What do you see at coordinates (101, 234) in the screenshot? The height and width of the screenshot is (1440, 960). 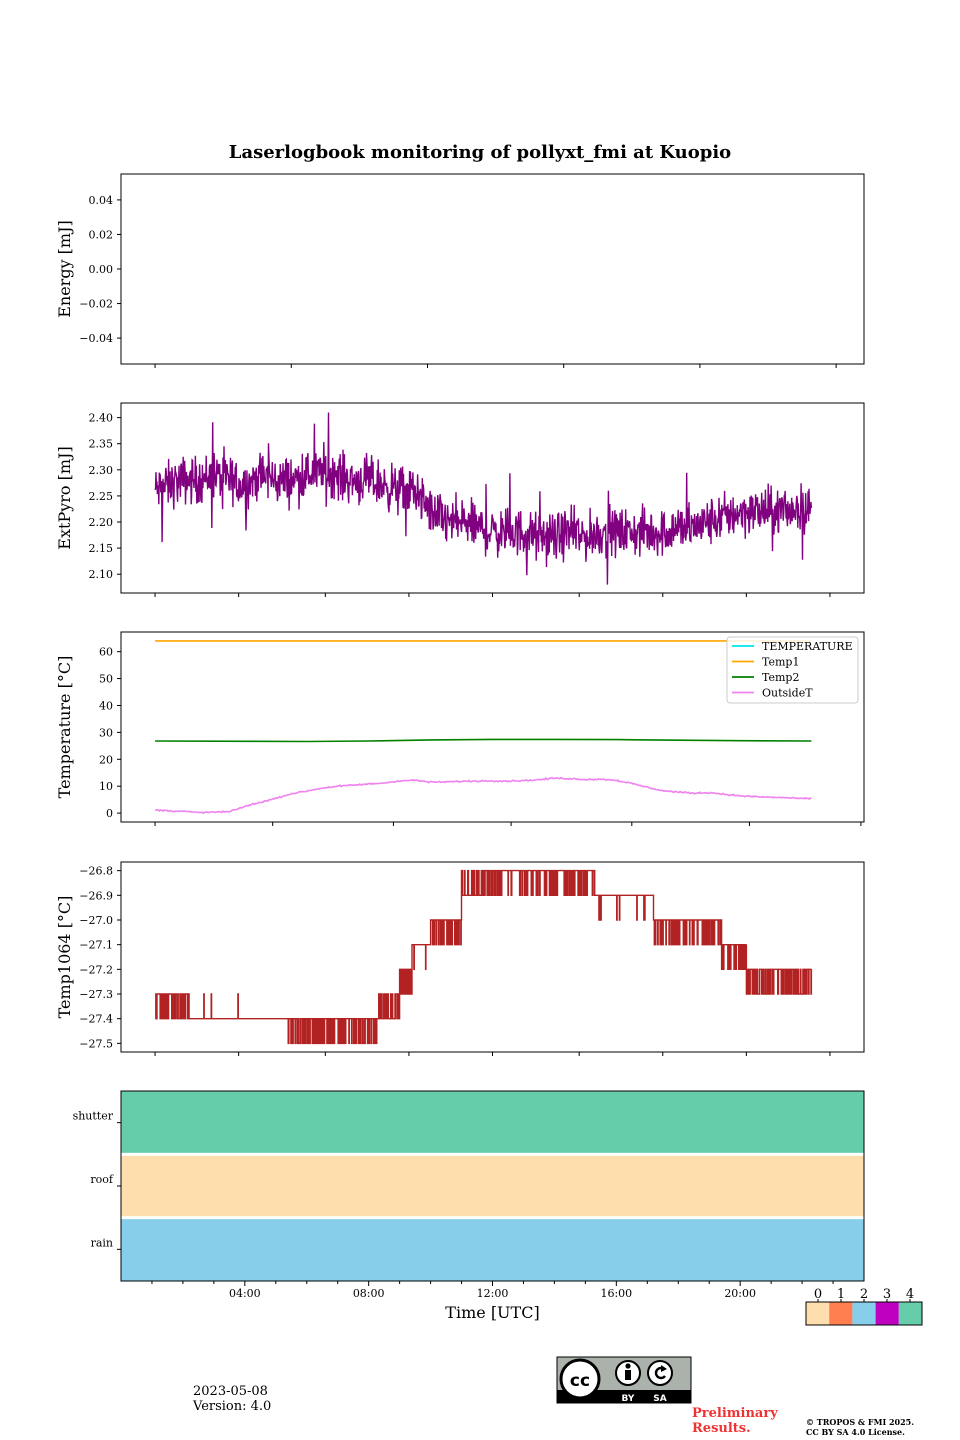 I see `y-tick-label-0-3: 0.02` at bounding box center [101, 234].